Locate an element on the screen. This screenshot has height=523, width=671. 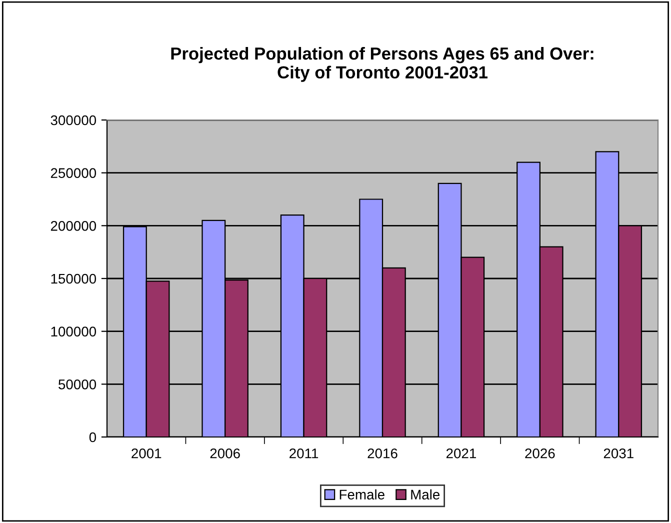
x-tick-label: 2001 is located at coordinates (147, 453).